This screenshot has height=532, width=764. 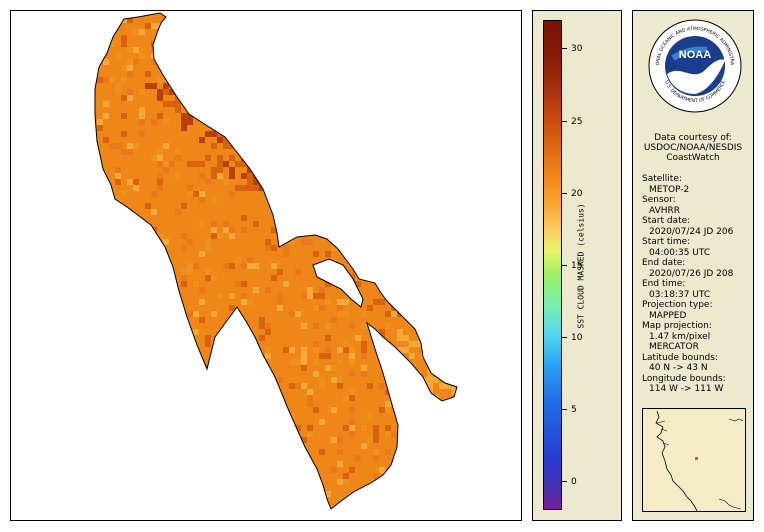 I want to click on end-time-value: 03:18:37 UTC, so click(x=680, y=294).